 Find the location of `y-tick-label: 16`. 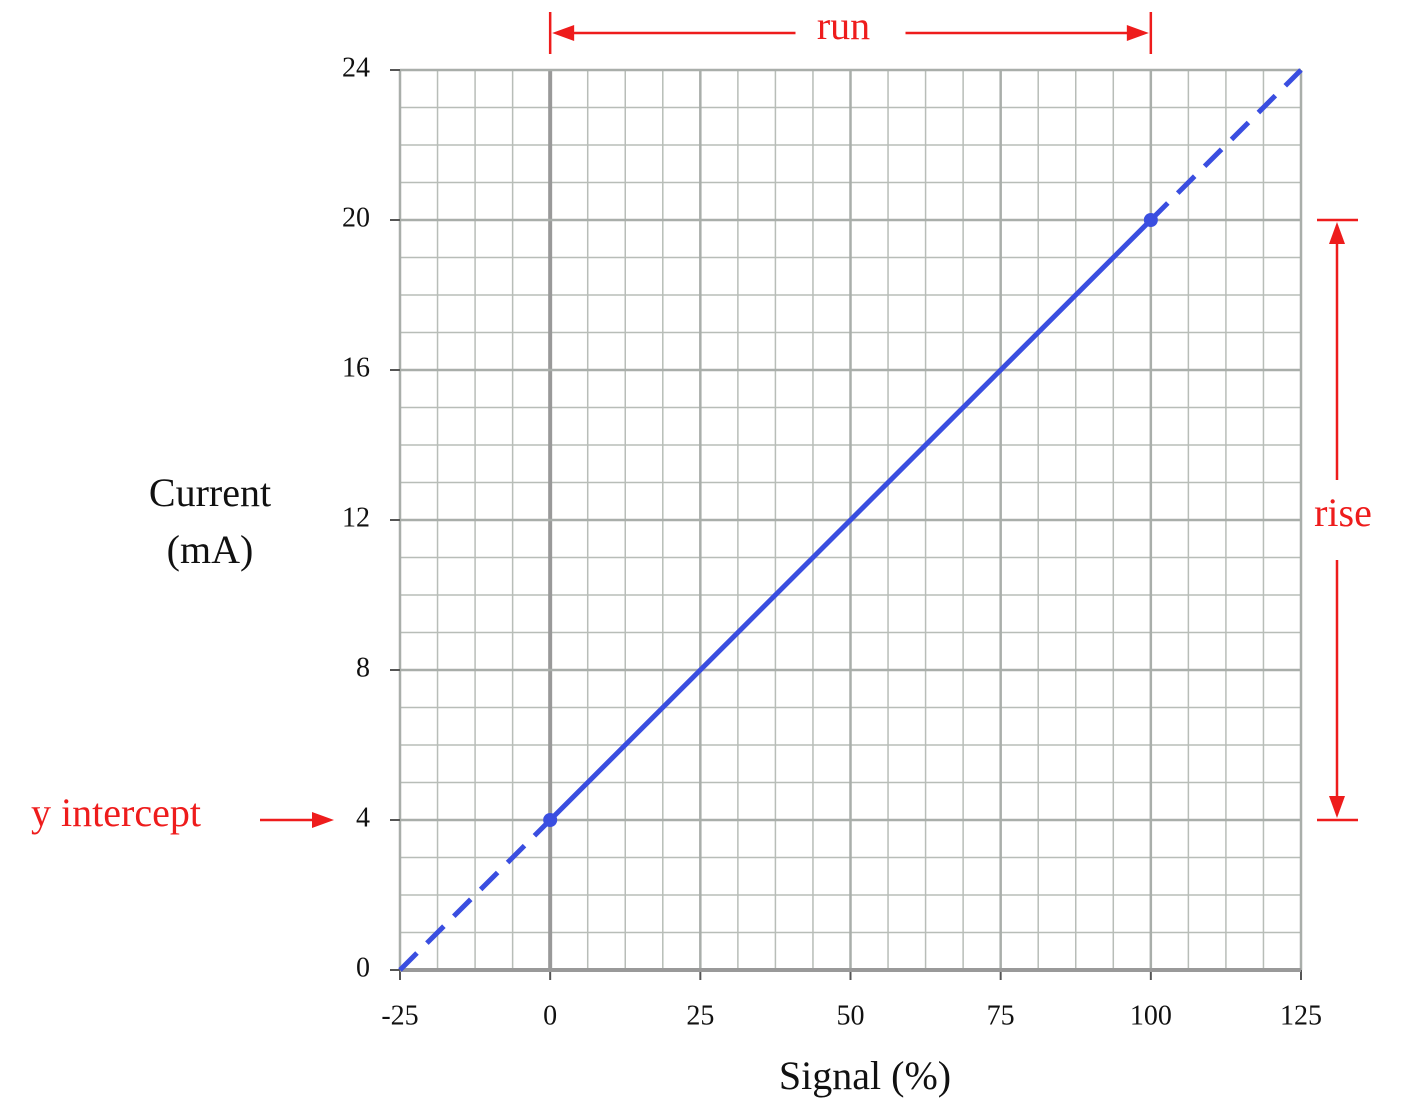

y-tick-label: 16 is located at coordinates (356, 367).